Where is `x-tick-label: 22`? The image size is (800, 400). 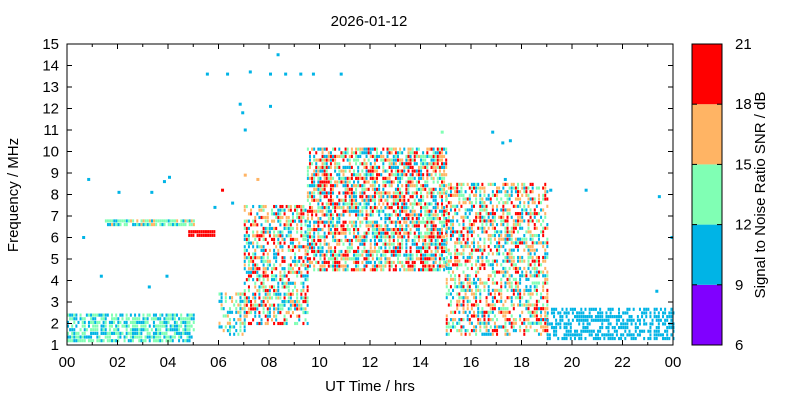 x-tick-label: 22 is located at coordinates (622, 362).